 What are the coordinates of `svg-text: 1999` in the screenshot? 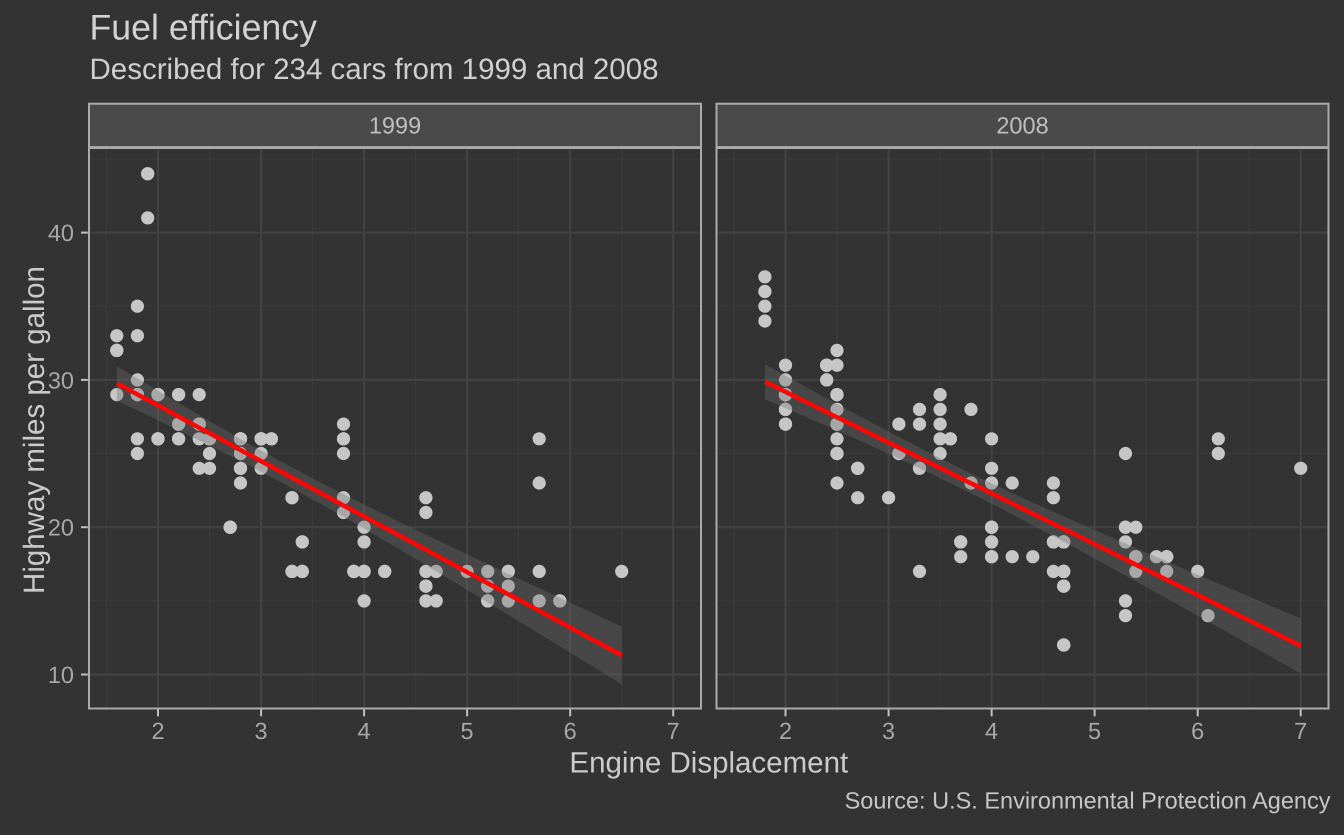 It's located at (395, 126).